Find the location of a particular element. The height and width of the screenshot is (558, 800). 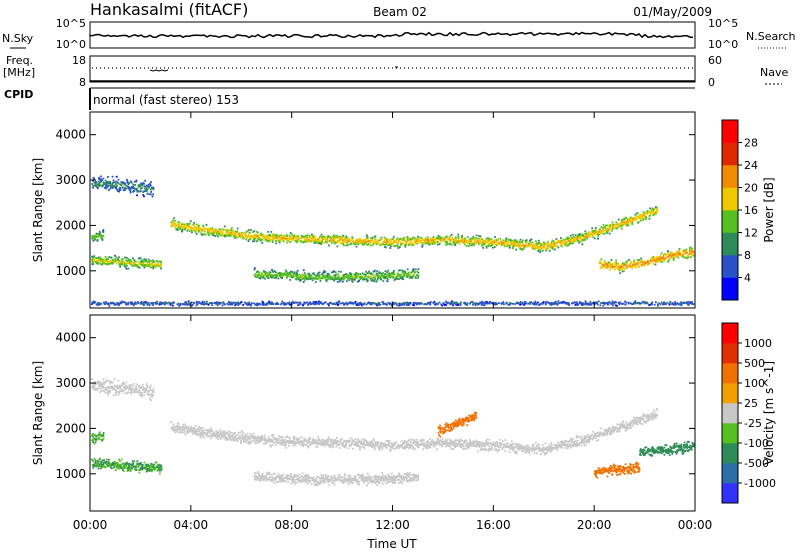

freq-left-tick-bottom: 8 is located at coordinates (82, 82).